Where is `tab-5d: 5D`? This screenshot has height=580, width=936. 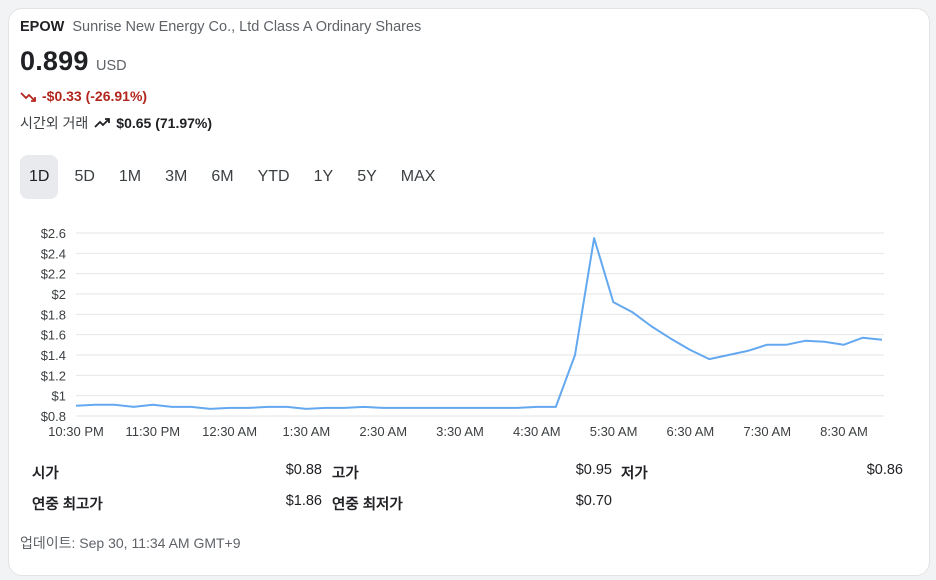
tab-5d: 5D is located at coordinates (84, 176).